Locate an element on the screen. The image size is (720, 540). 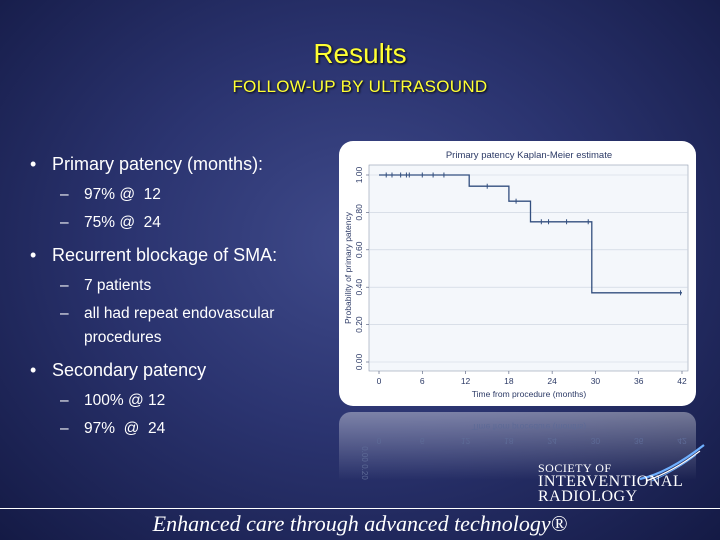
logo-text-line2: INTERVENTIONAL is located at coordinates (611, 481).